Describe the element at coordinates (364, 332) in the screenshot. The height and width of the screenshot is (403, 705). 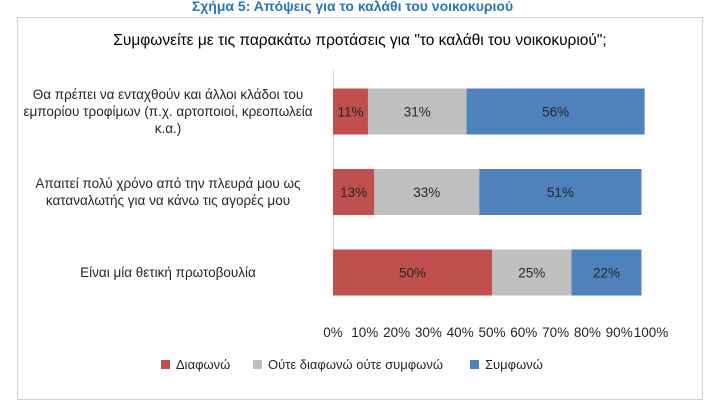
I see `x-tick-label: 10%` at that location.